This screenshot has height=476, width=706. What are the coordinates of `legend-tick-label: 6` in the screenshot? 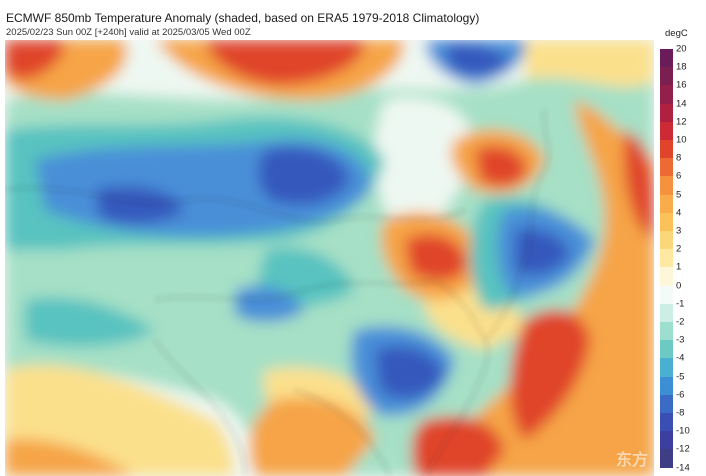 It's located at (679, 176).